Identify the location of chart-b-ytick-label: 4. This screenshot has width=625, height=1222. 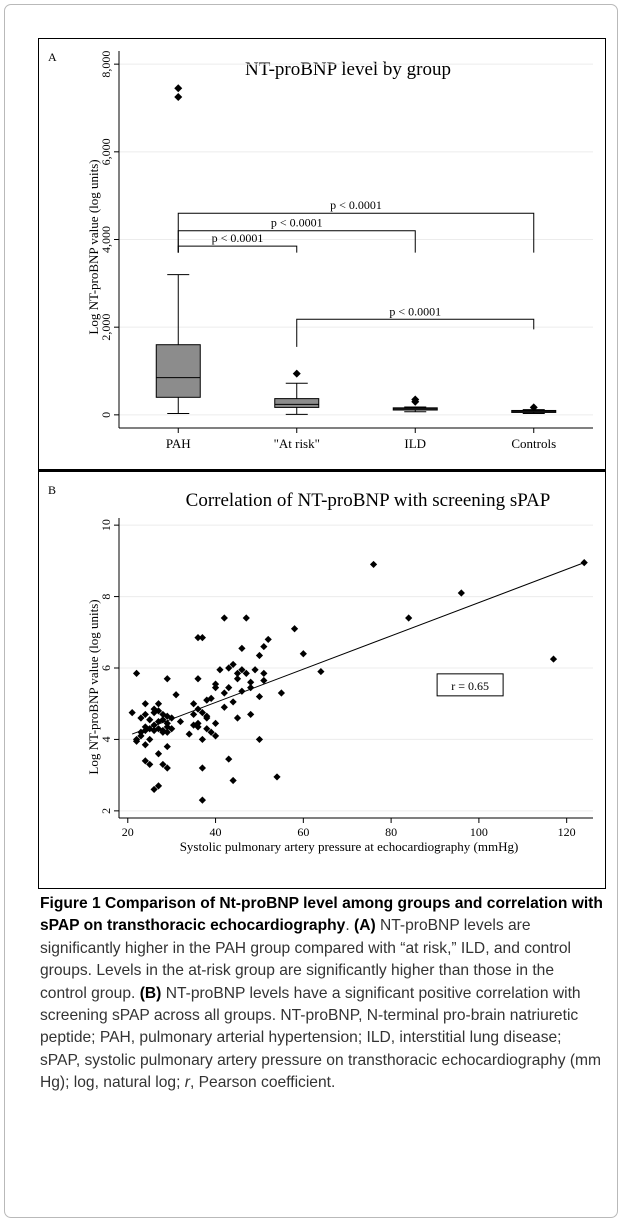
(106, 739).